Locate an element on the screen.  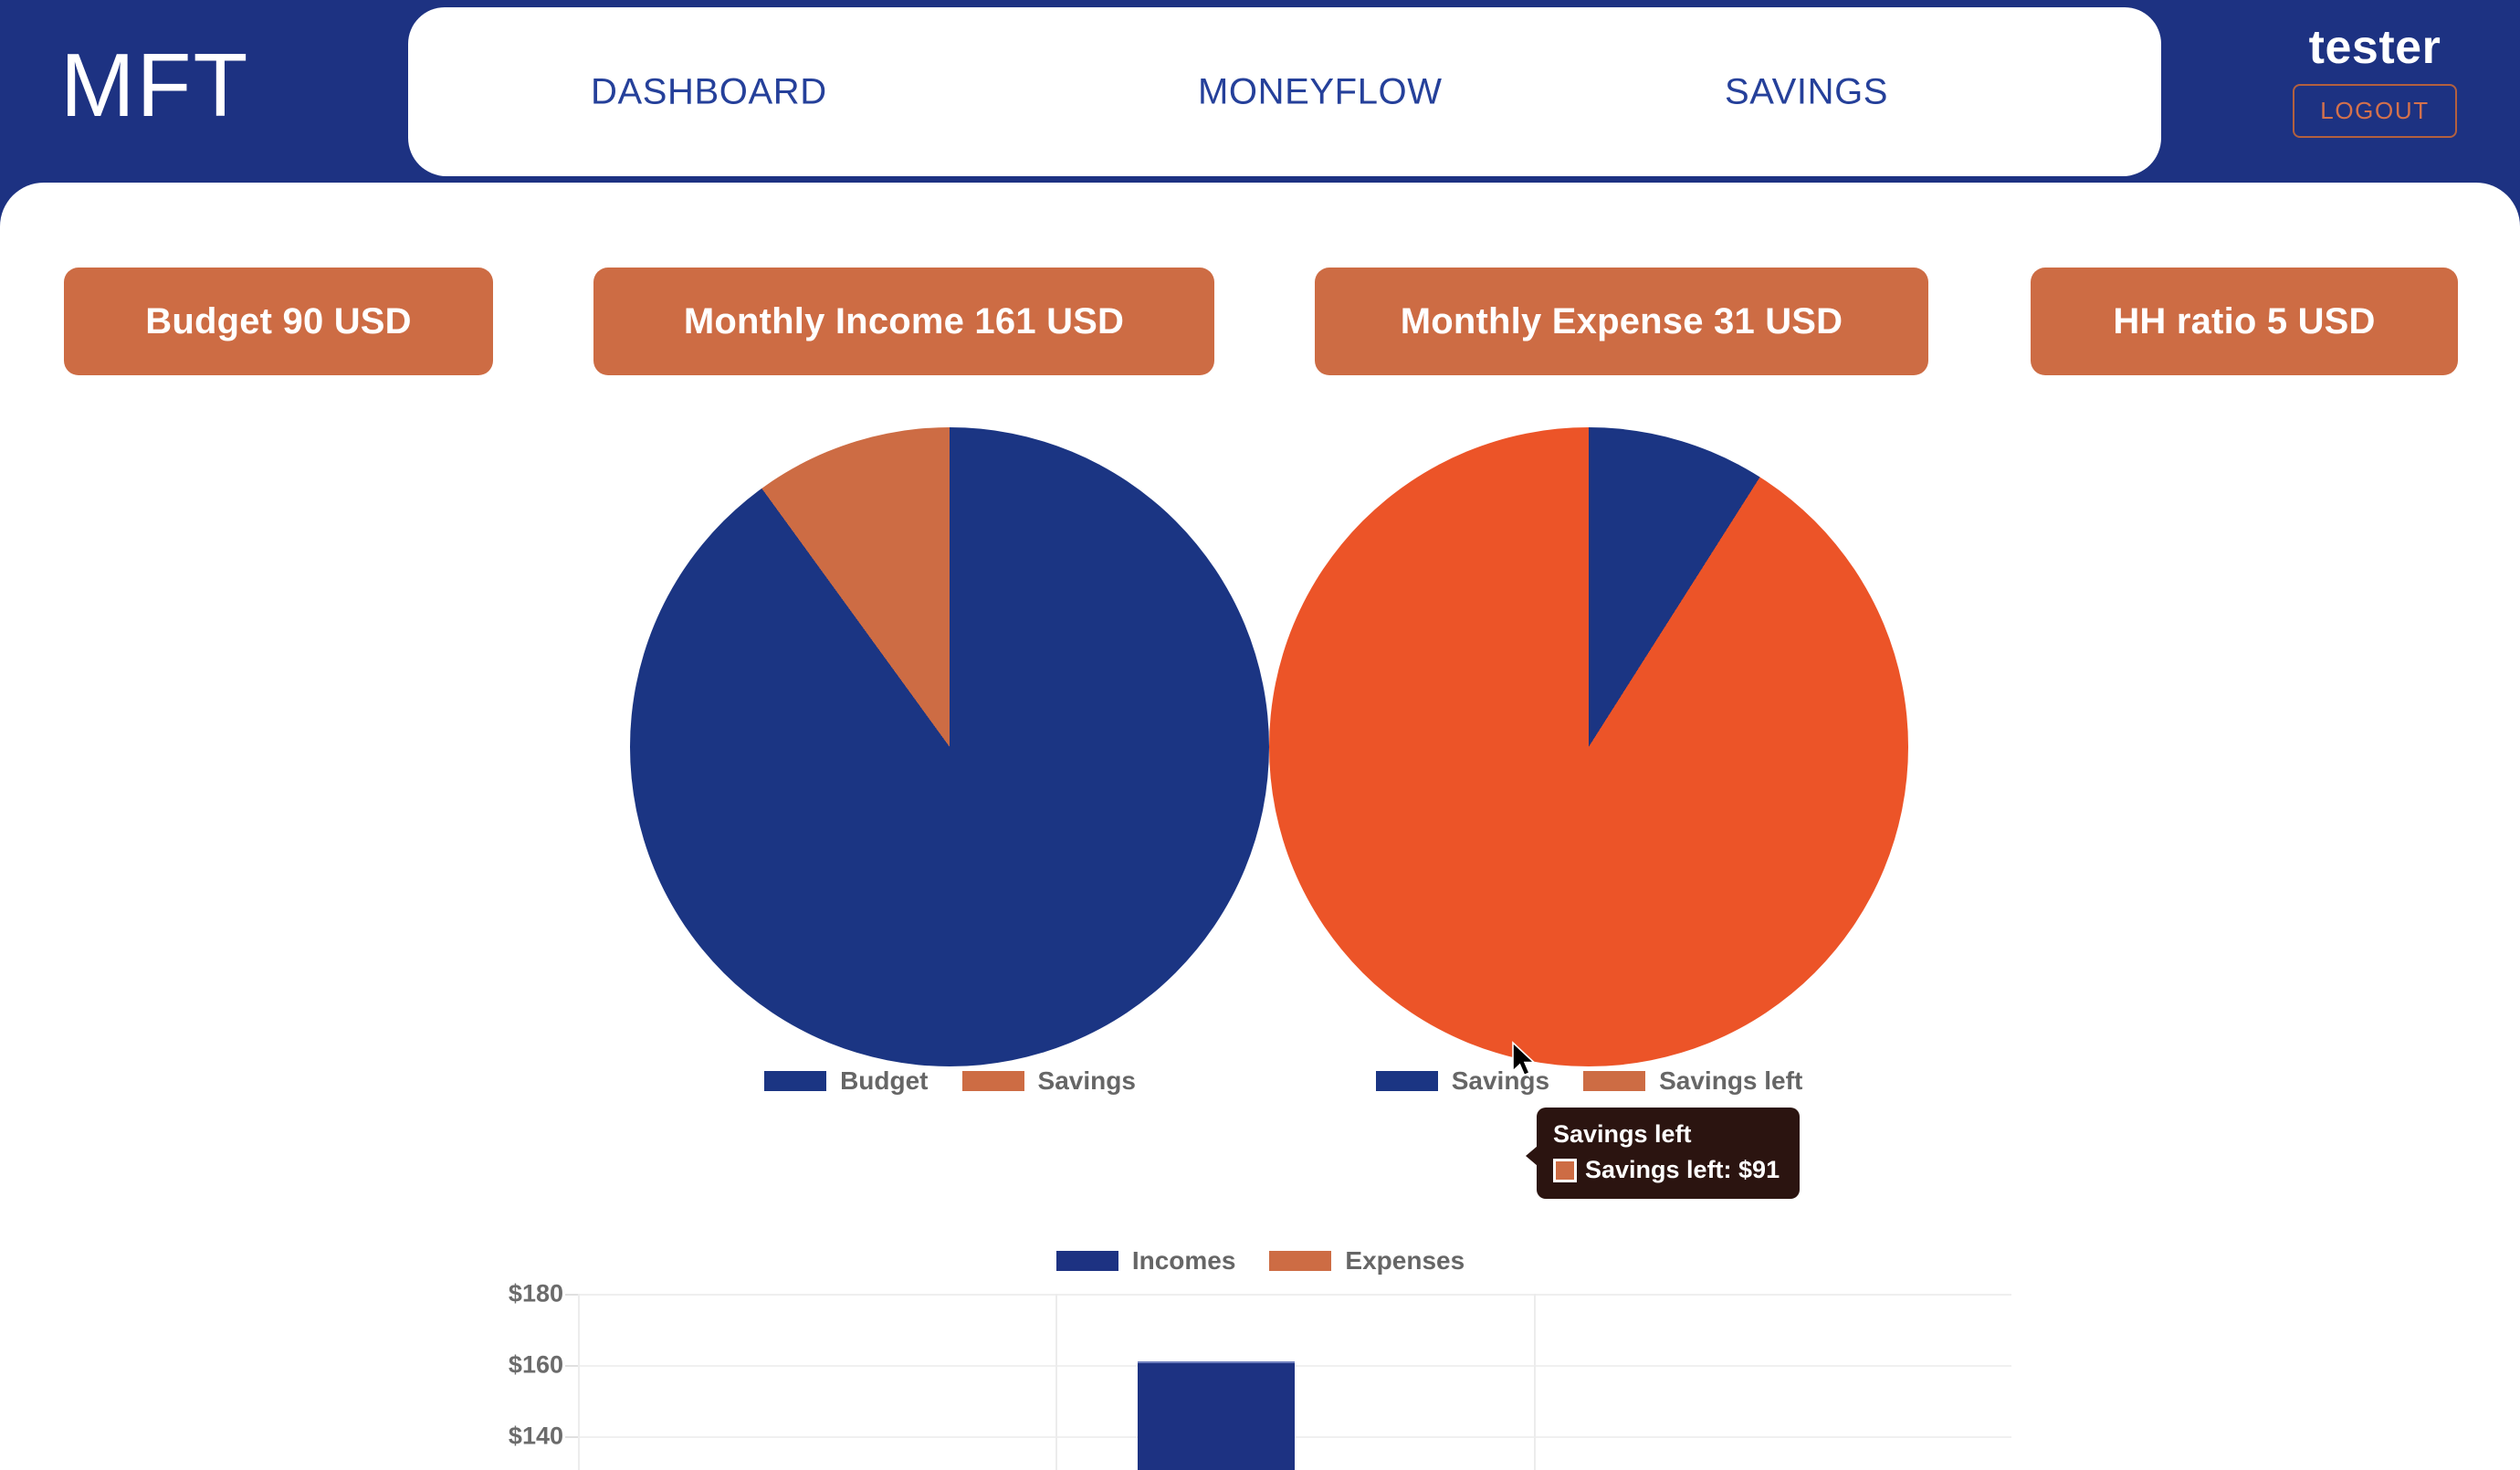
main-navigation: DASHBOARD MONEYFLOW SAVINGS is located at coordinates (1284, 91).